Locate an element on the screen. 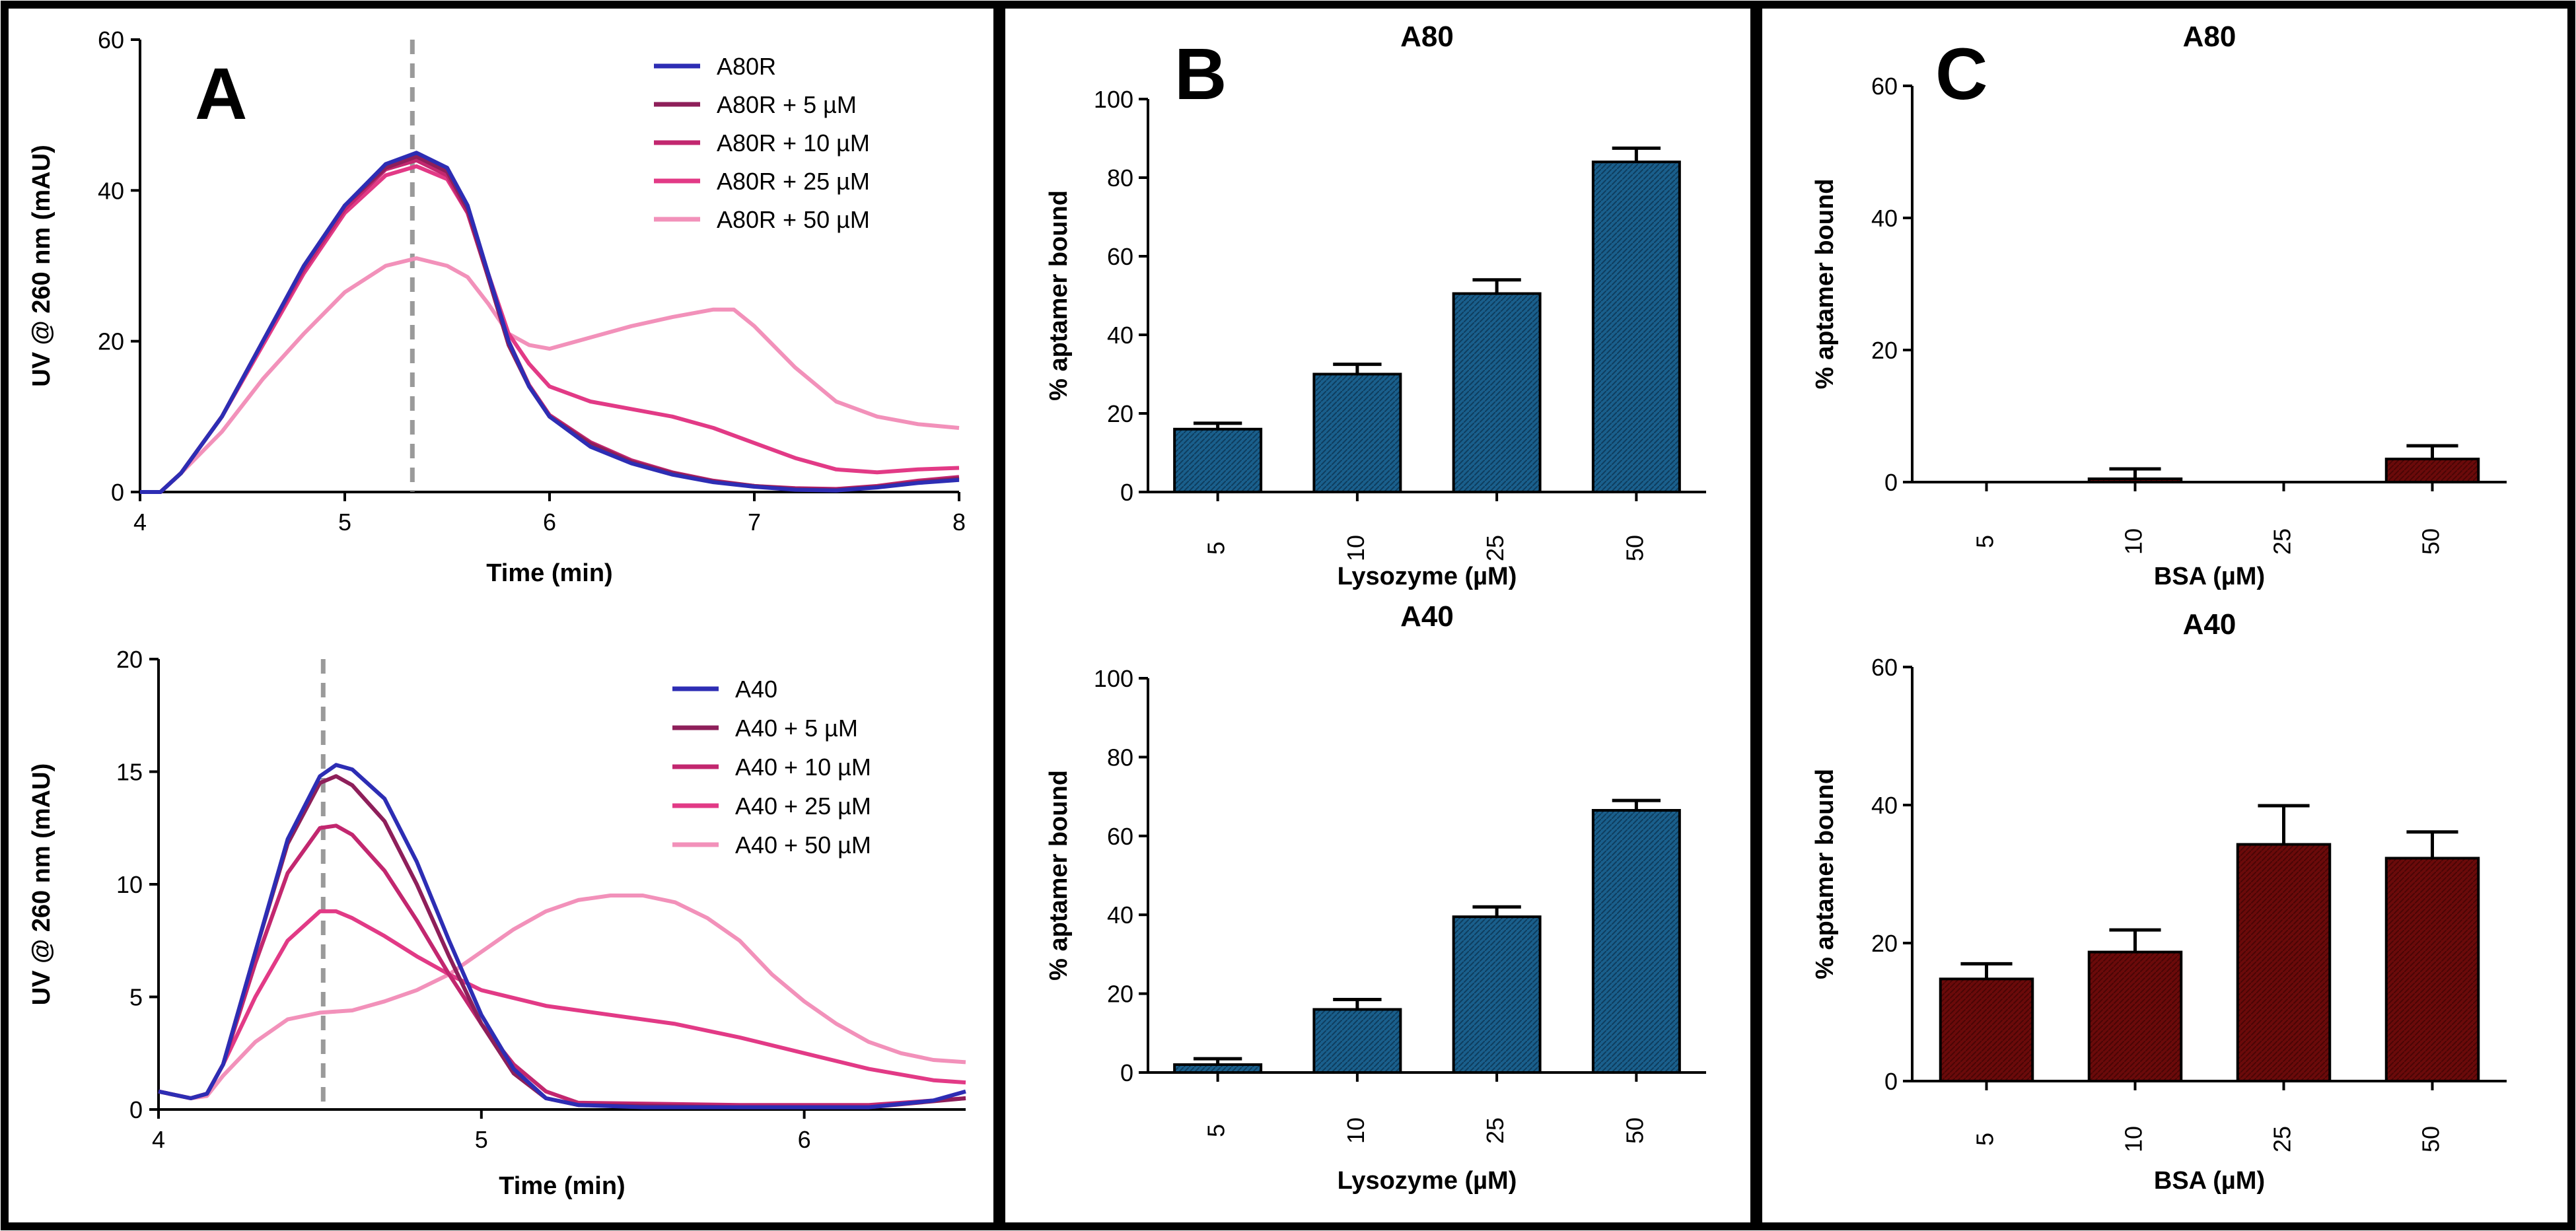  panel-letter-b: B is located at coordinates (1200, 74).